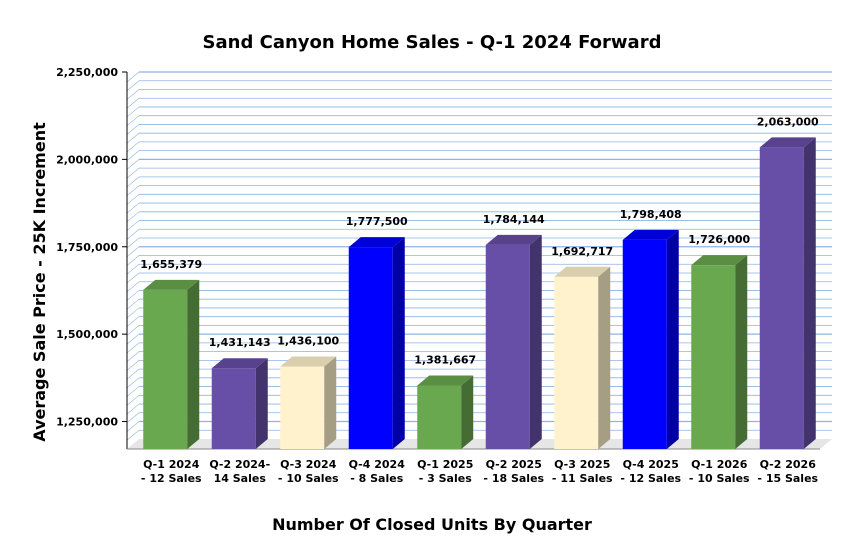 This screenshot has width=854, height=553. I want to click on y-tick-label: 1,750,000, so click(87, 247).